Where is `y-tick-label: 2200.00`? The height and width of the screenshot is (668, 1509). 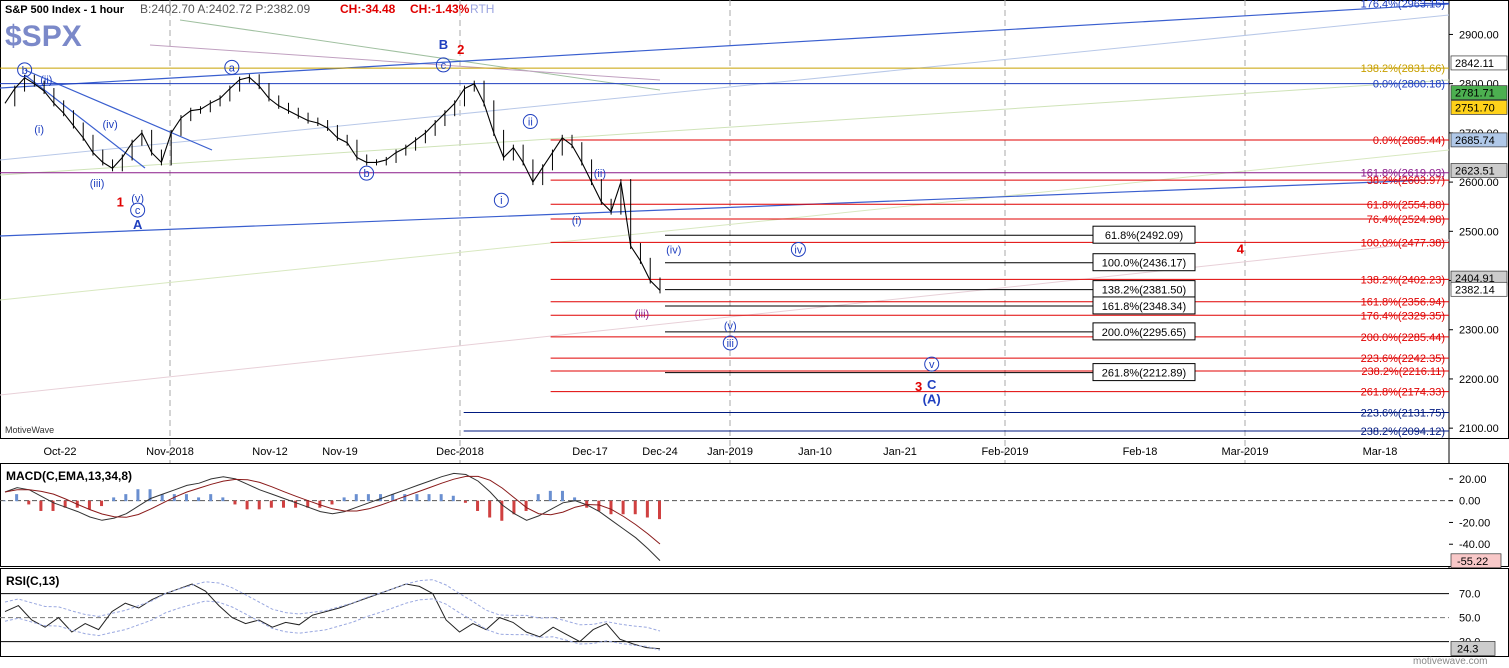
y-tick-label: 2200.00 is located at coordinates (1479, 380).